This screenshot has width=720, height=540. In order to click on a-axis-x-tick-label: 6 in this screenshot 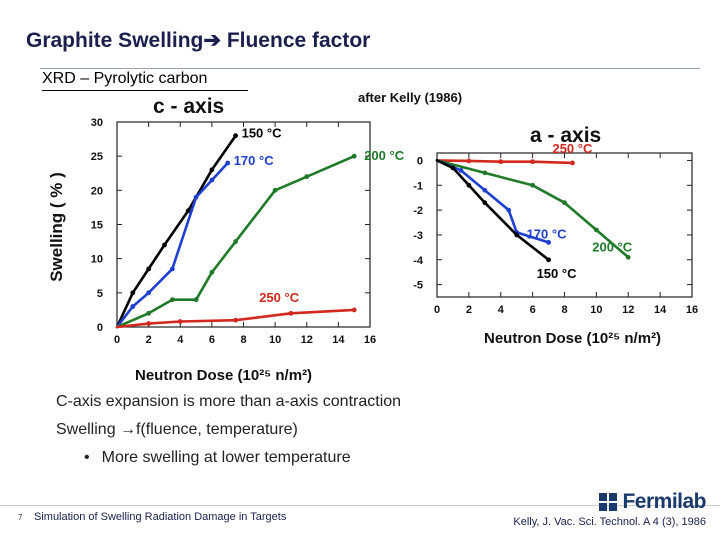, I will do `click(533, 310)`.